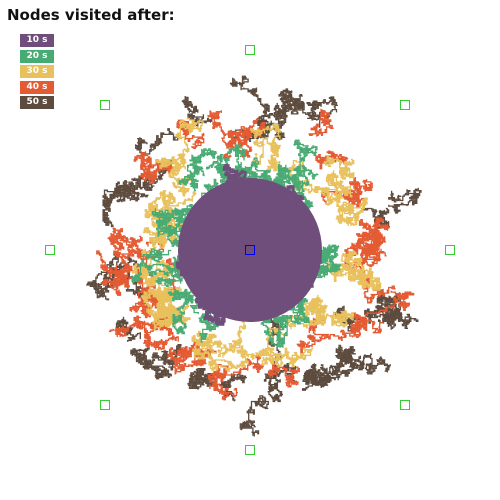  Describe the element at coordinates (405, 105) in the screenshot. I see `target-node-marker-top-right` at that location.